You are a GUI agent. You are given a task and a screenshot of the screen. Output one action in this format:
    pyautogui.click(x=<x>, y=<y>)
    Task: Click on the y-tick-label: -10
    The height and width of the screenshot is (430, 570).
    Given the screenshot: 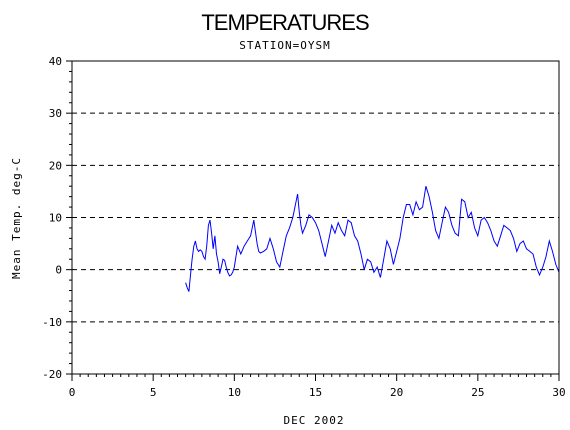 What is the action you would take?
    pyautogui.click(x=52, y=322)
    